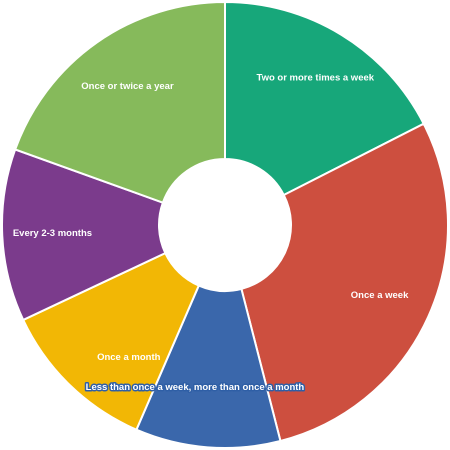  What do you see at coordinates (315, 78) in the screenshot?
I see `slice-label-two-or-more-times-a-week: Two or more times a week` at bounding box center [315, 78].